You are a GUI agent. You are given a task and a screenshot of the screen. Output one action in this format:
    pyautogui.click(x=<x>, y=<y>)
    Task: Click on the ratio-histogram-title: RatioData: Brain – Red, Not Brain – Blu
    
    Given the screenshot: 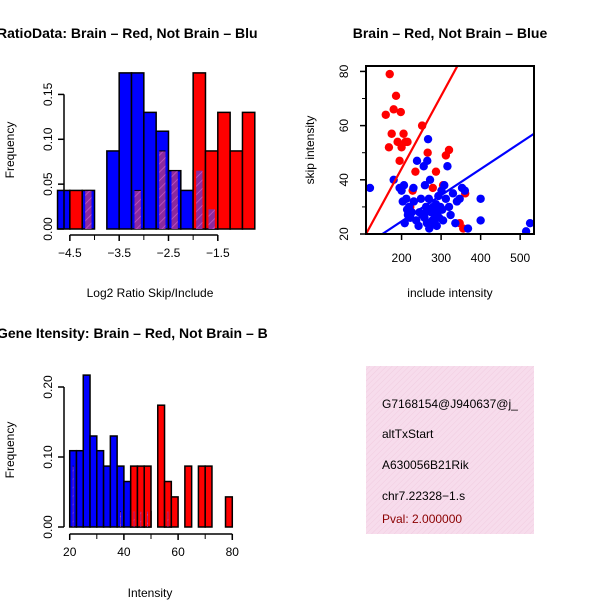 What is the action you would take?
    pyautogui.click(x=129, y=33)
    